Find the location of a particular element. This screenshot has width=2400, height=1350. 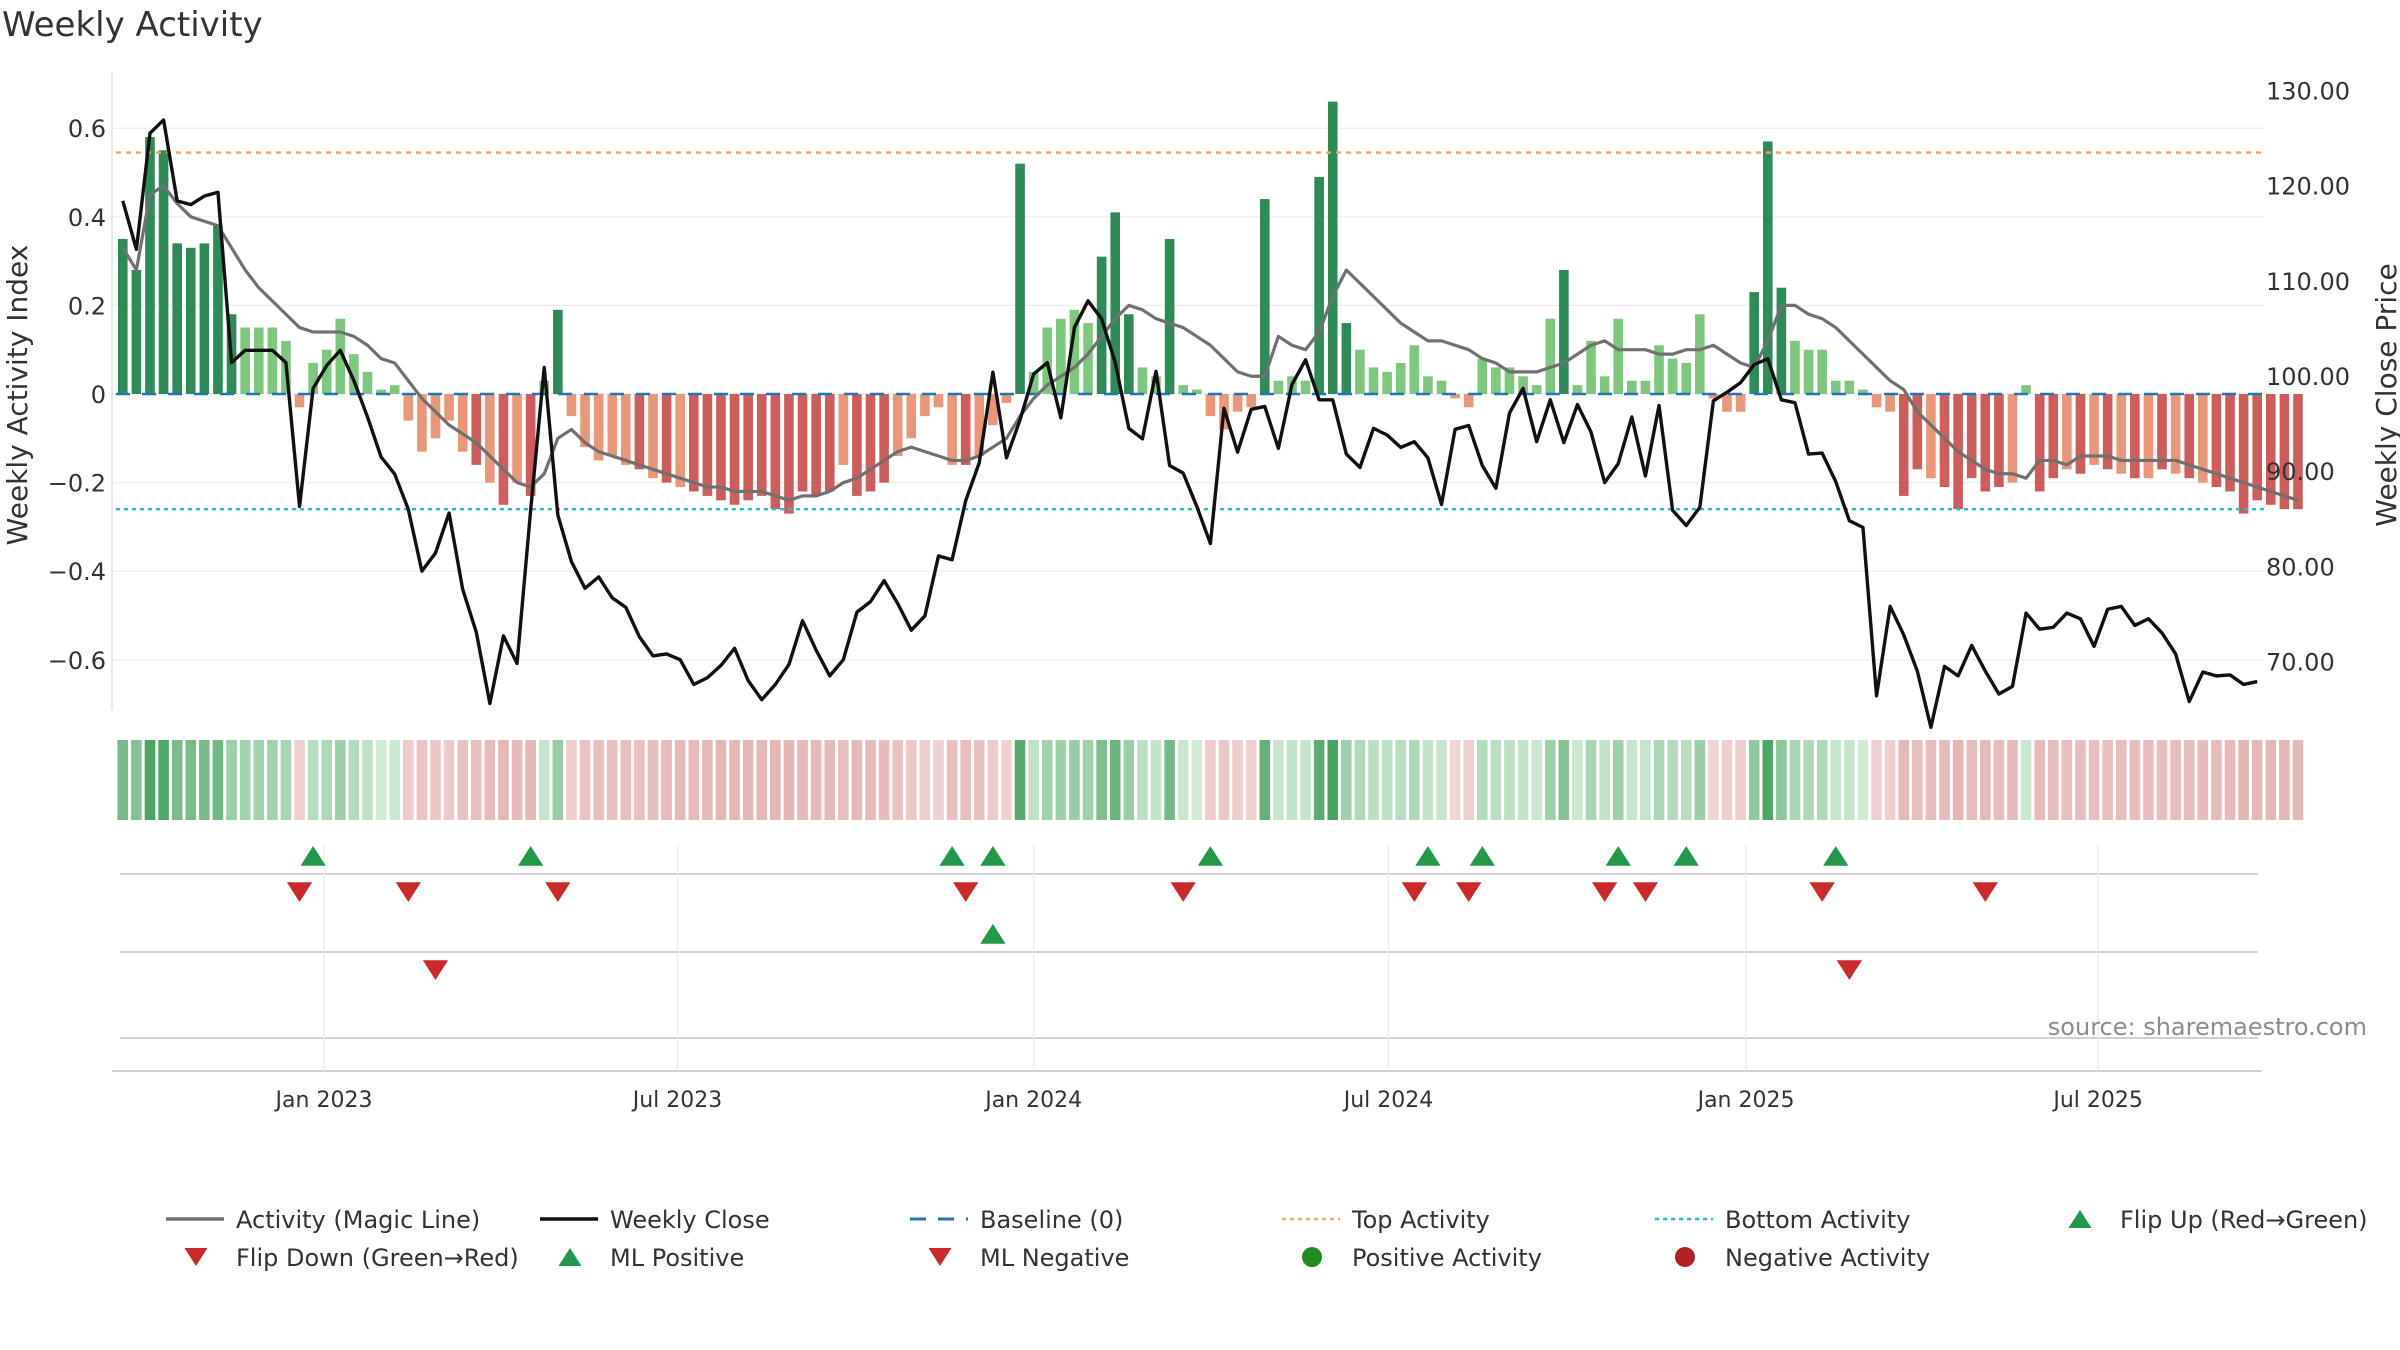

legend-label: ML Positive is located at coordinates (677, 1258).